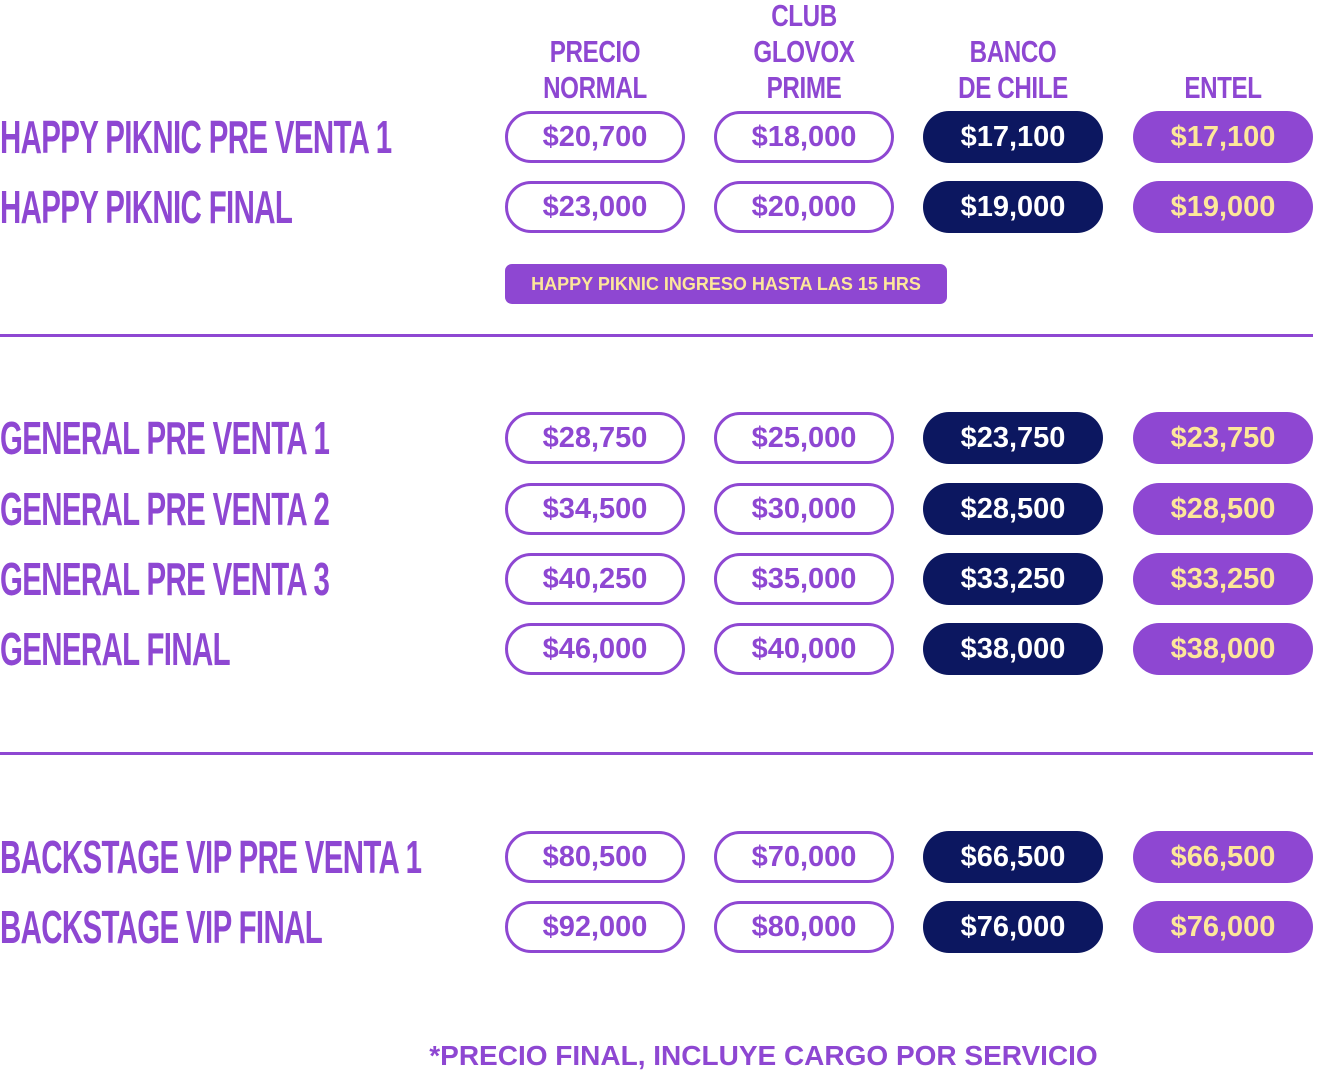 Image resolution: width=1337 pixels, height=1077 pixels. I want to click on row-label: HAPPY PIKNIC PRE VENTA 1, so click(196, 137).